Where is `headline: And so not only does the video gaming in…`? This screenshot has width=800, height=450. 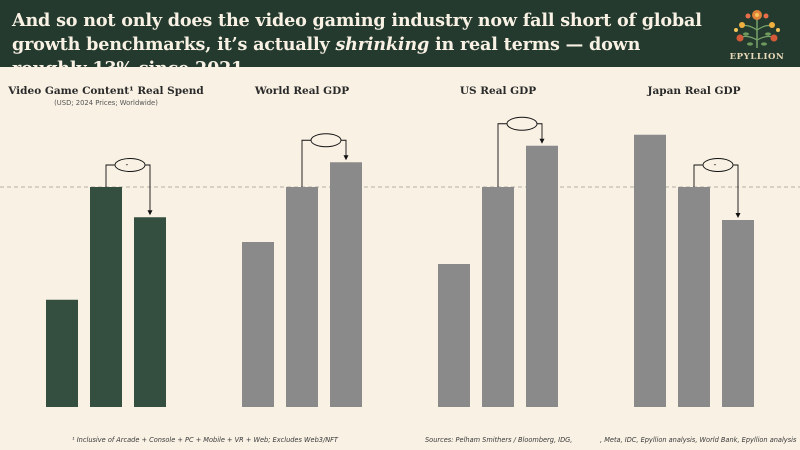 headline: And so not only does the video gaming in… is located at coordinates (364, 45).